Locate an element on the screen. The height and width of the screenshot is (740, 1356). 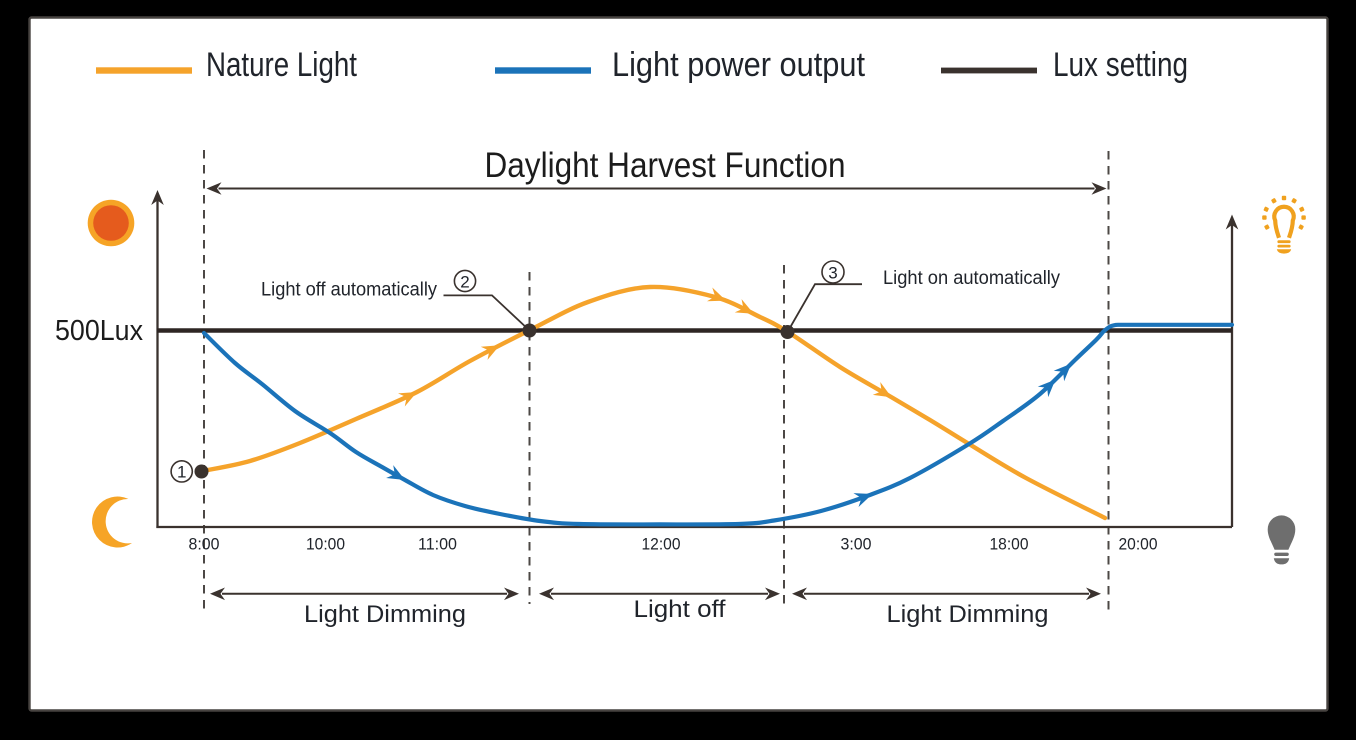
svg-text: 1 is located at coordinates (181, 472).